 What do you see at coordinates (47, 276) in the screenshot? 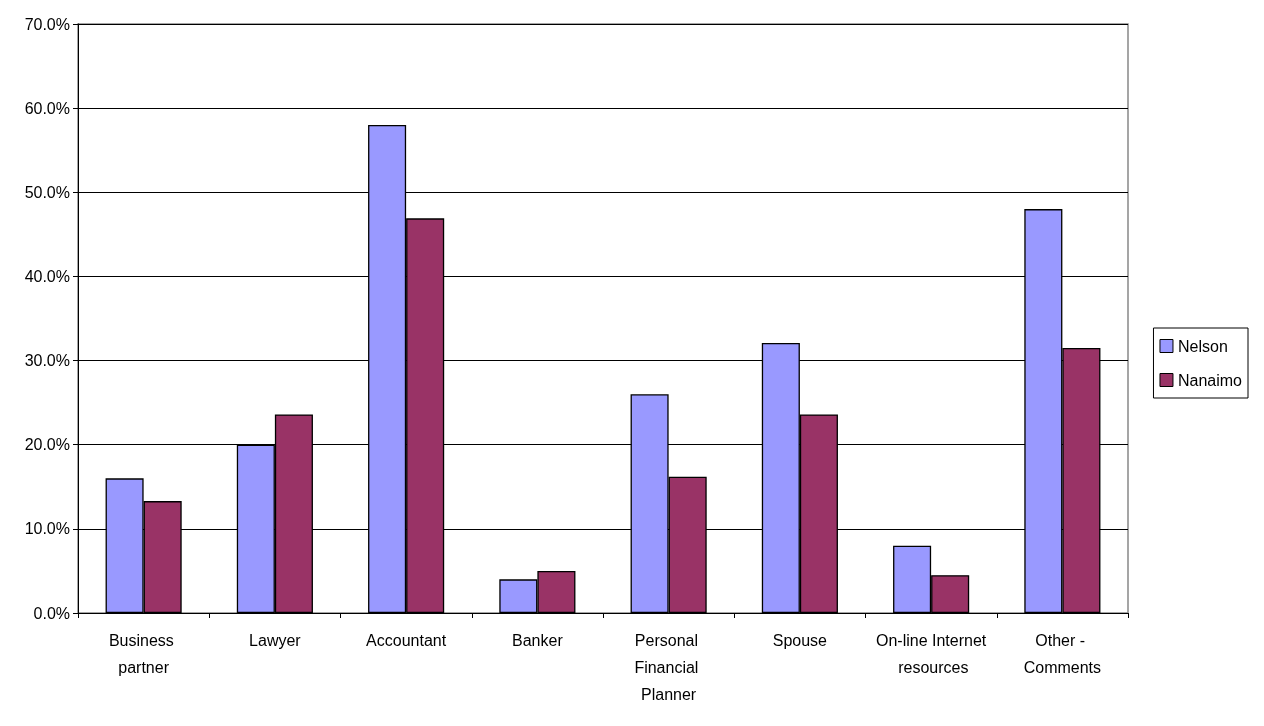
I see `y-tick-label: 40.0%` at bounding box center [47, 276].